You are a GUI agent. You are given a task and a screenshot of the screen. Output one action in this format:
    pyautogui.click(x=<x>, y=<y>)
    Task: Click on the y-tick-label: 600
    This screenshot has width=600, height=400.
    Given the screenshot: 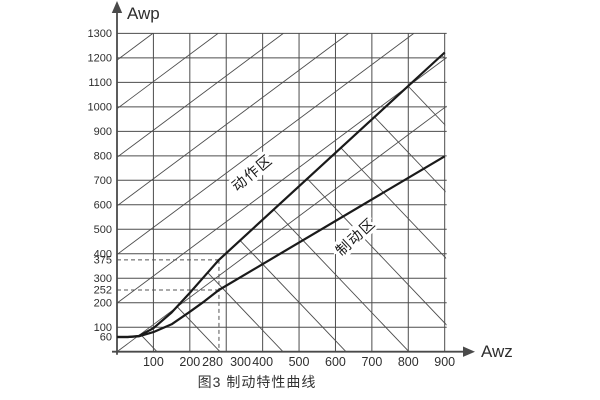 What is the action you would take?
    pyautogui.click(x=103, y=205)
    